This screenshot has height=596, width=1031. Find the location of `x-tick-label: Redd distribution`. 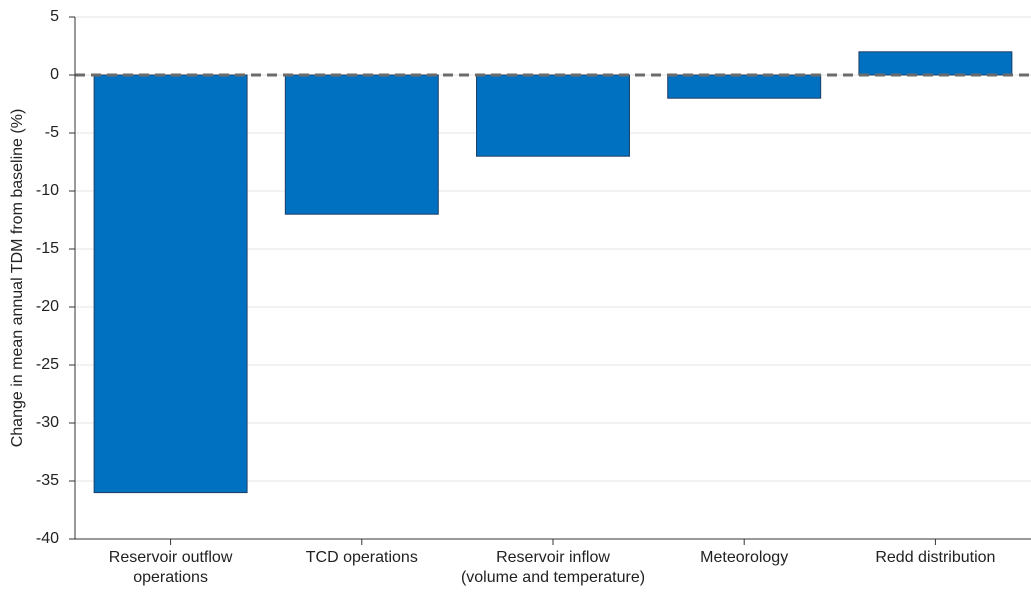

x-tick-label: Redd distribution is located at coordinates (935, 557).